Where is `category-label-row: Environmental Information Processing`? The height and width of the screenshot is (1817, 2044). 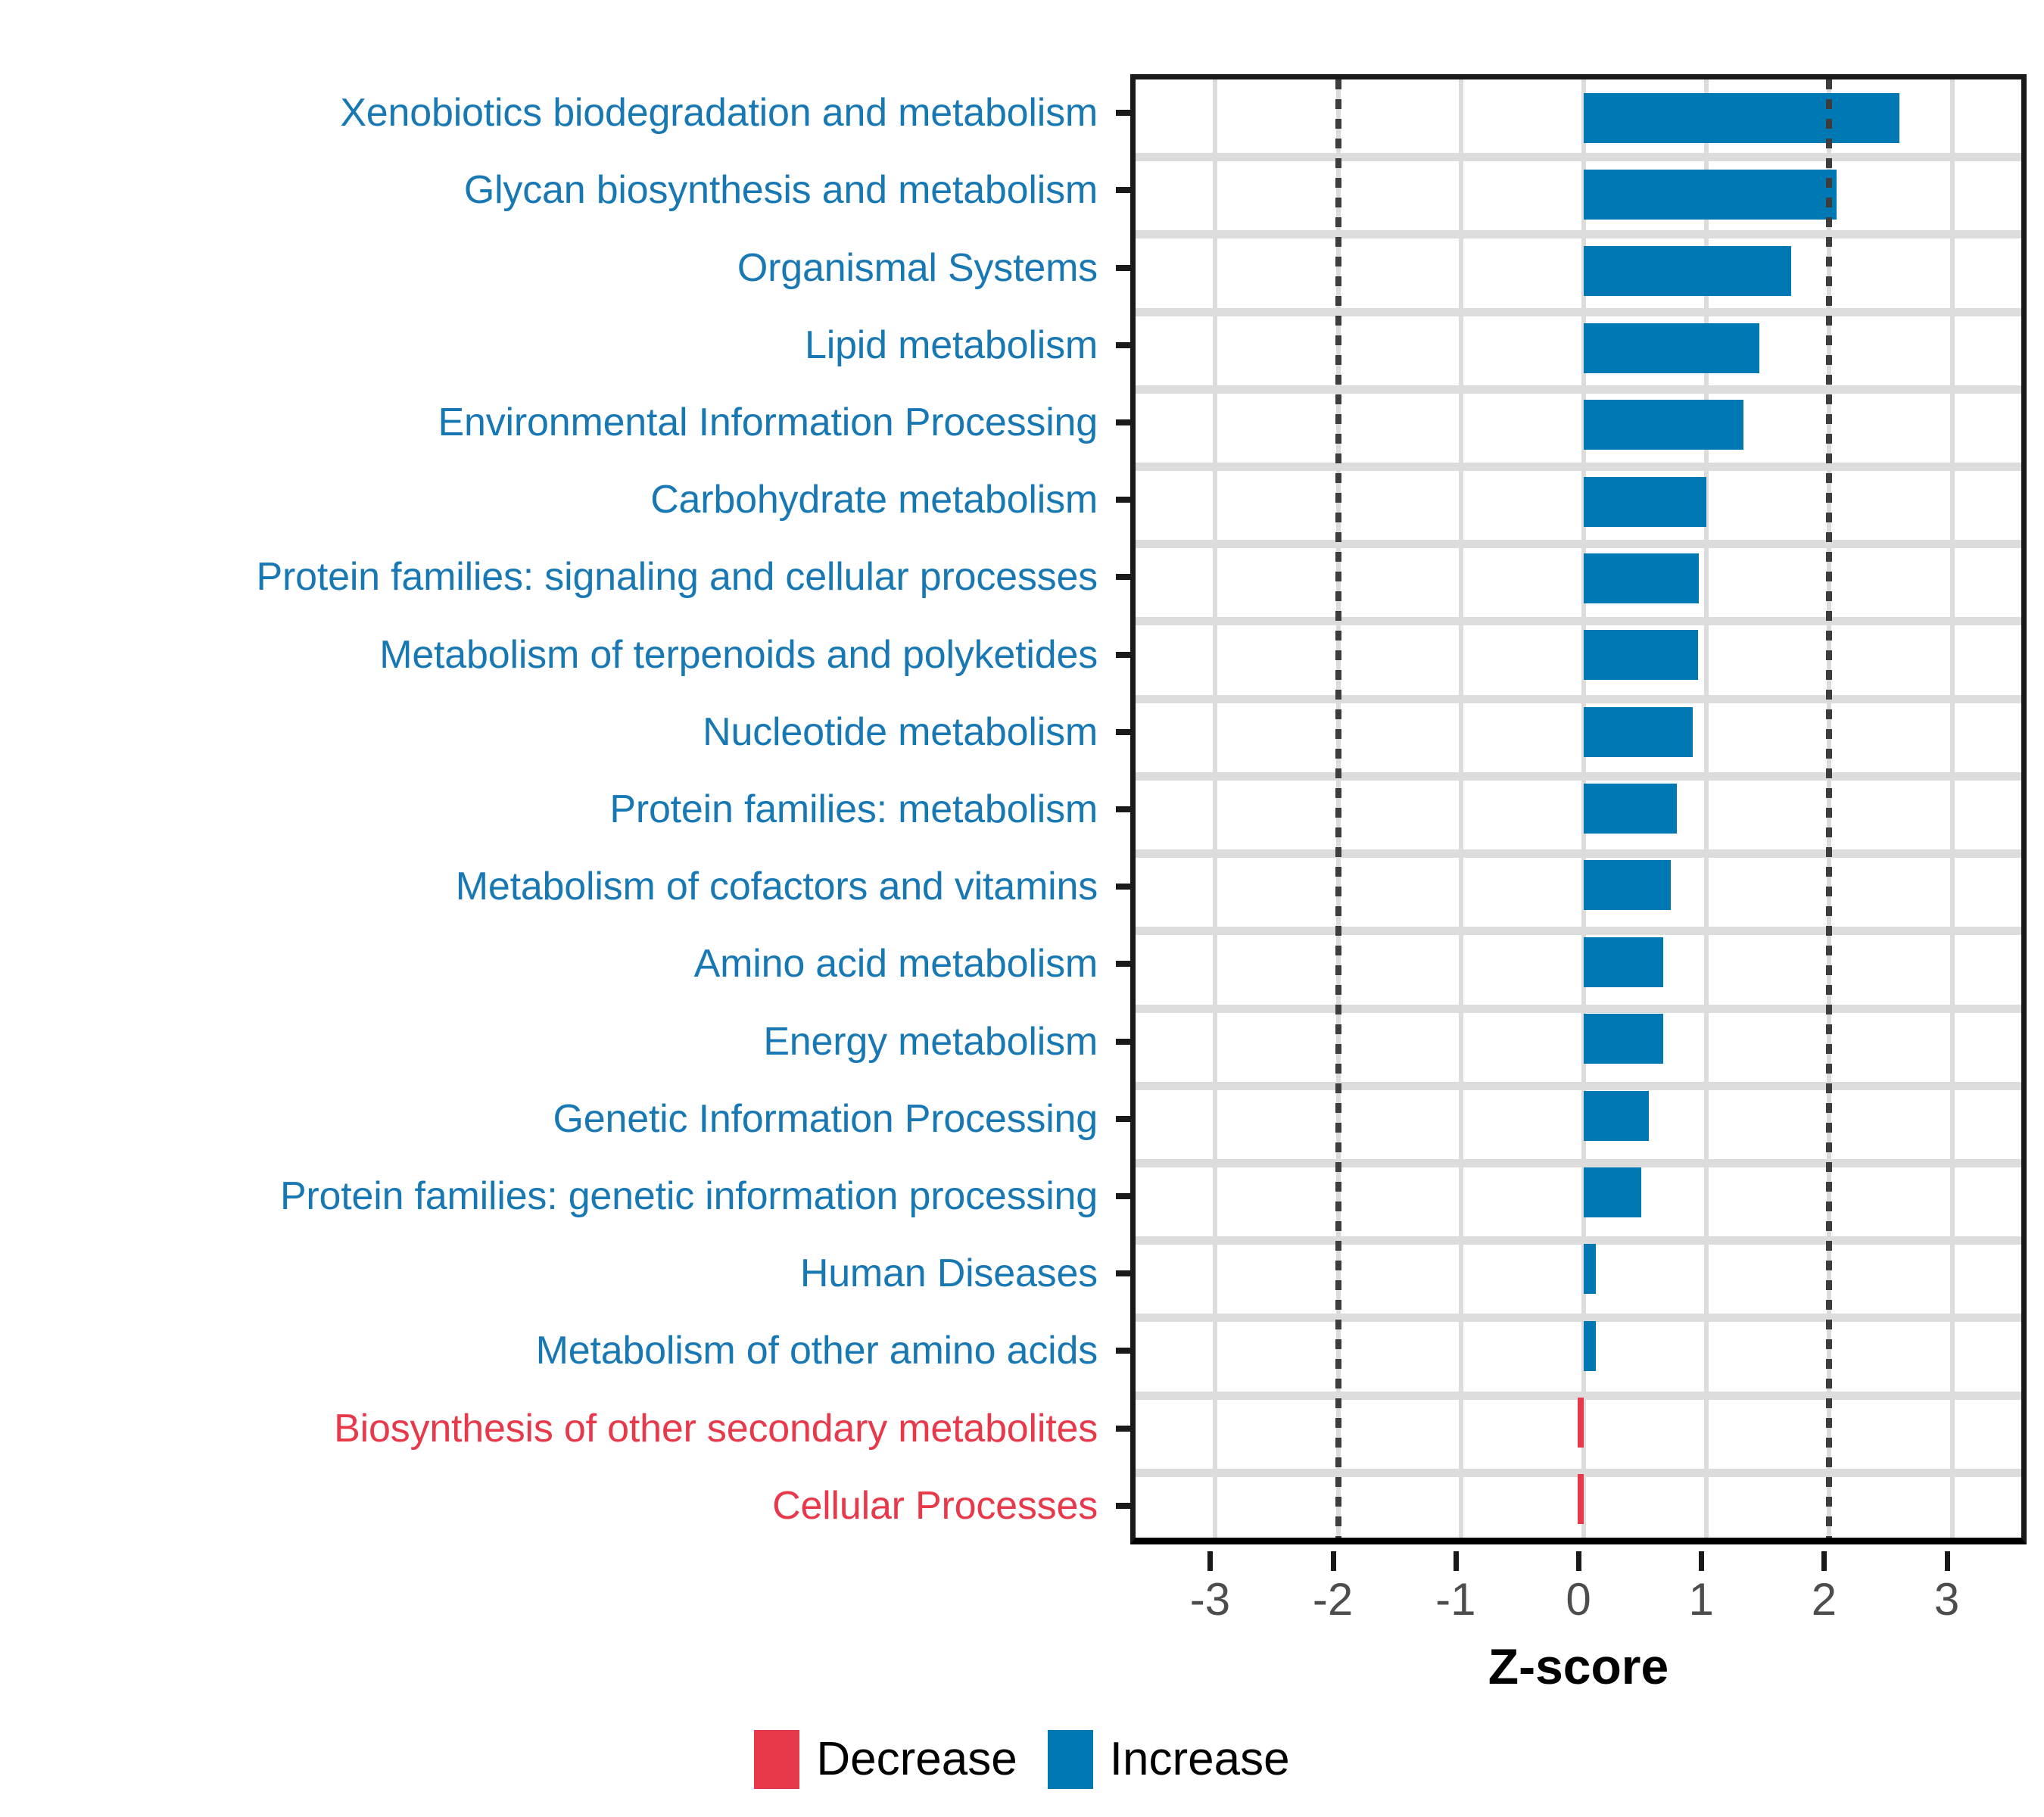 category-label-row: Environmental Information Processing is located at coordinates (555, 422).